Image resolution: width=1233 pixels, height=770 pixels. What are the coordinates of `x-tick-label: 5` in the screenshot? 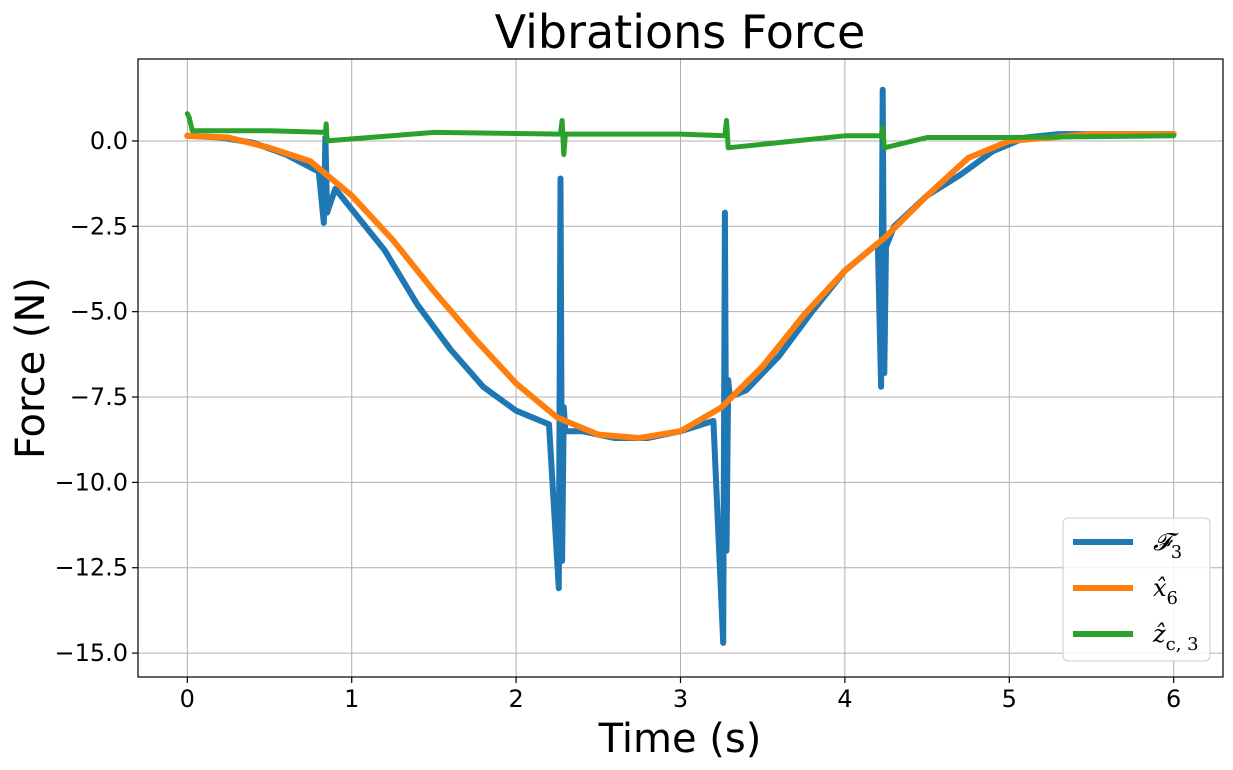 It's located at (1009, 699).